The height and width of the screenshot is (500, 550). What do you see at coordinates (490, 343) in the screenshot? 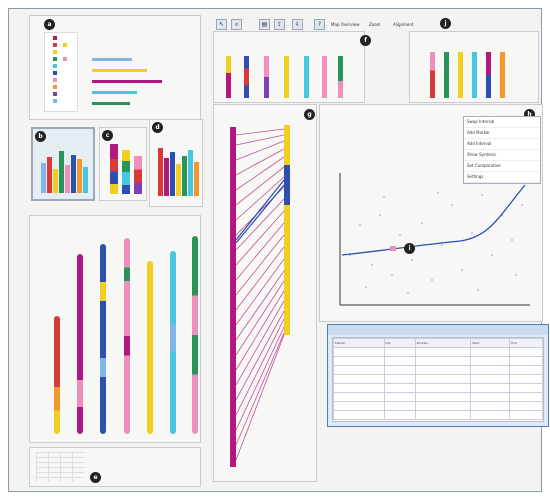
I see `column-header: Start` at bounding box center [490, 343].